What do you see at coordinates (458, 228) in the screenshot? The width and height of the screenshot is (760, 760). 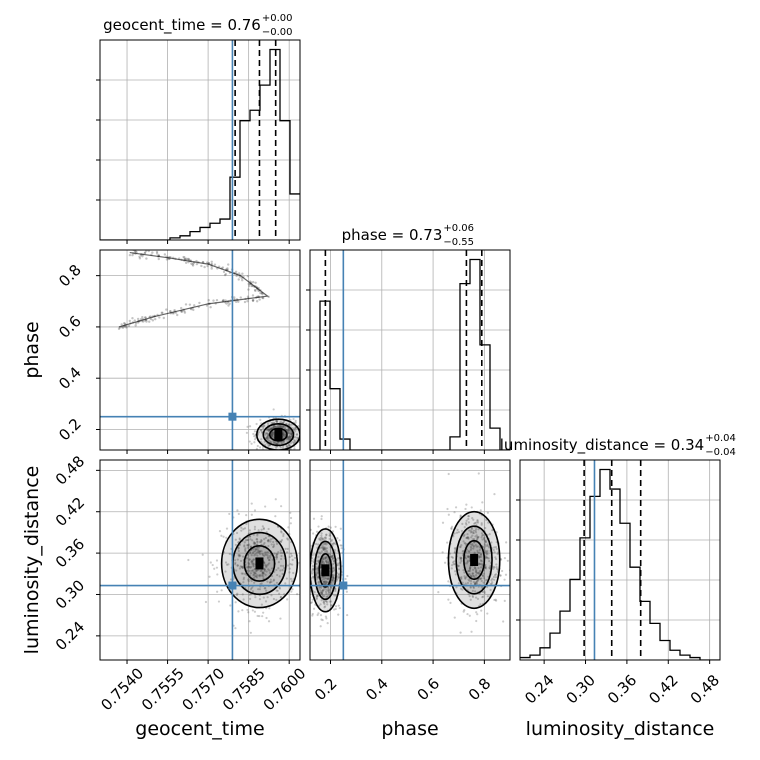 I see `title-plus: +0.06` at bounding box center [458, 228].